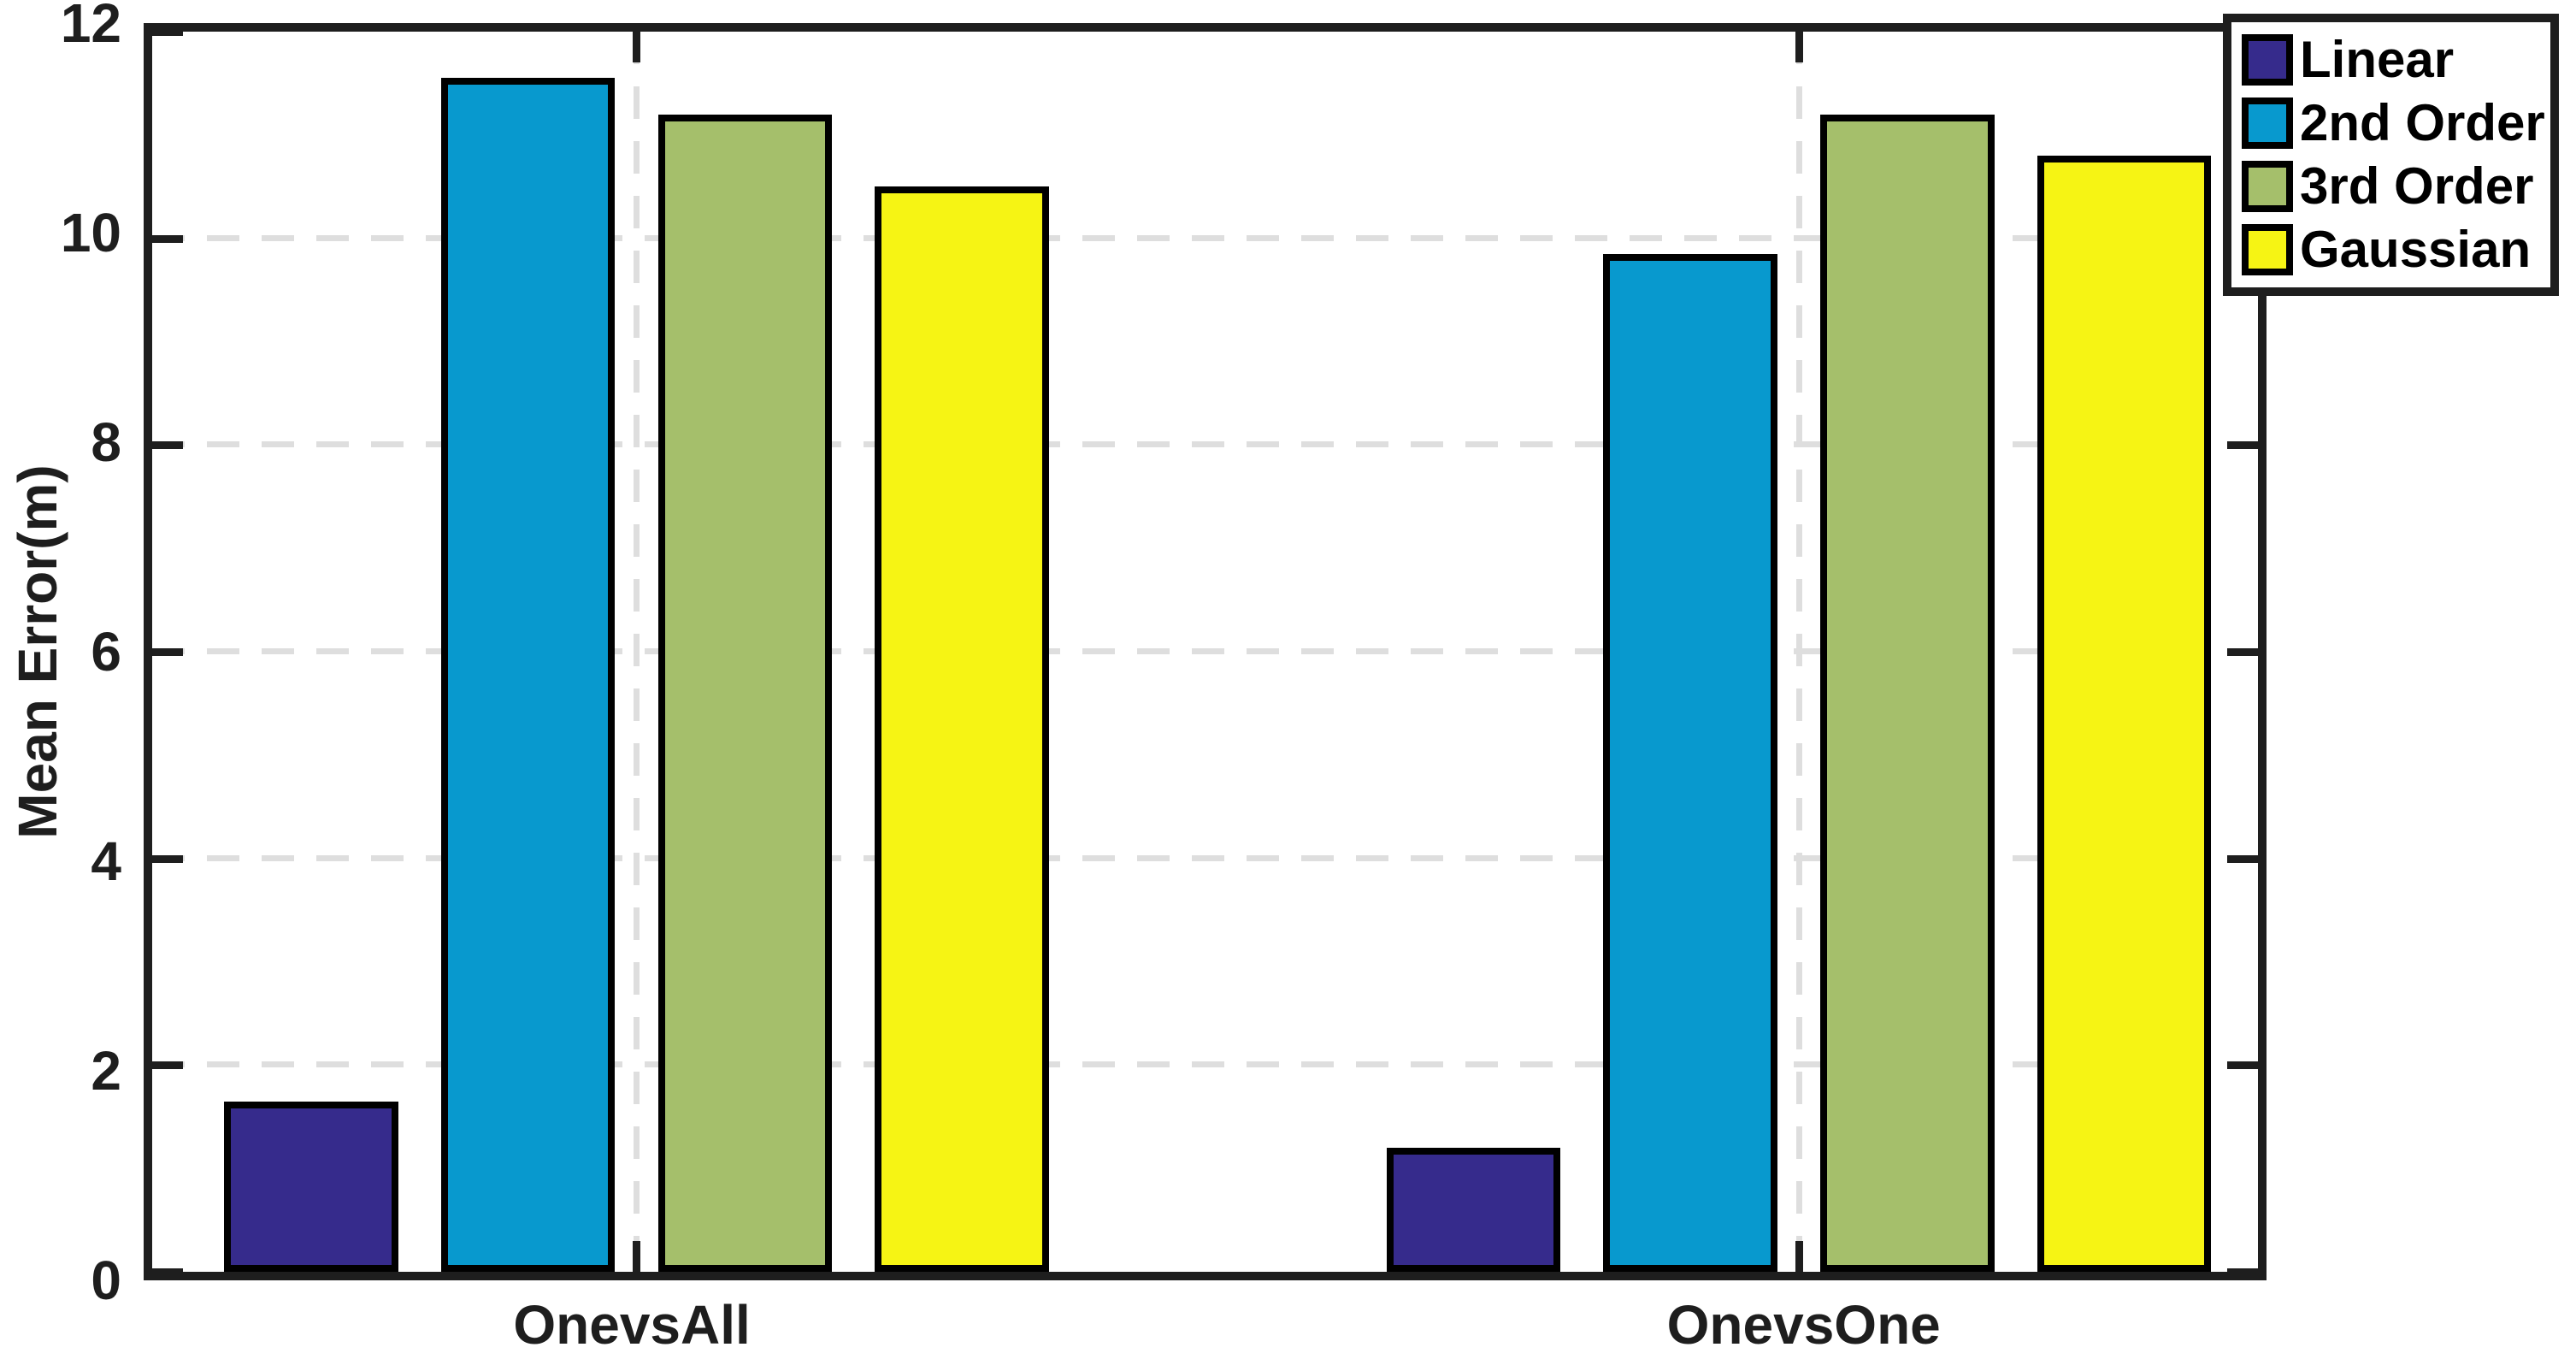 This screenshot has height=1371, width=2576. I want to click on y-tick-labels: 0 2 4 6 8 10 12, so click(68, 655).